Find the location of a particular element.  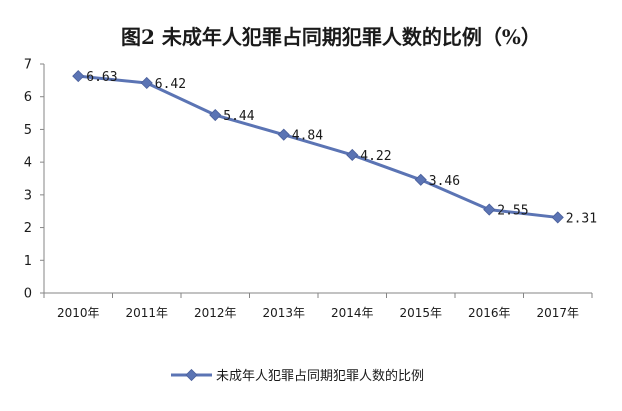

y-tick-label: 7 is located at coordinates (28, 65).